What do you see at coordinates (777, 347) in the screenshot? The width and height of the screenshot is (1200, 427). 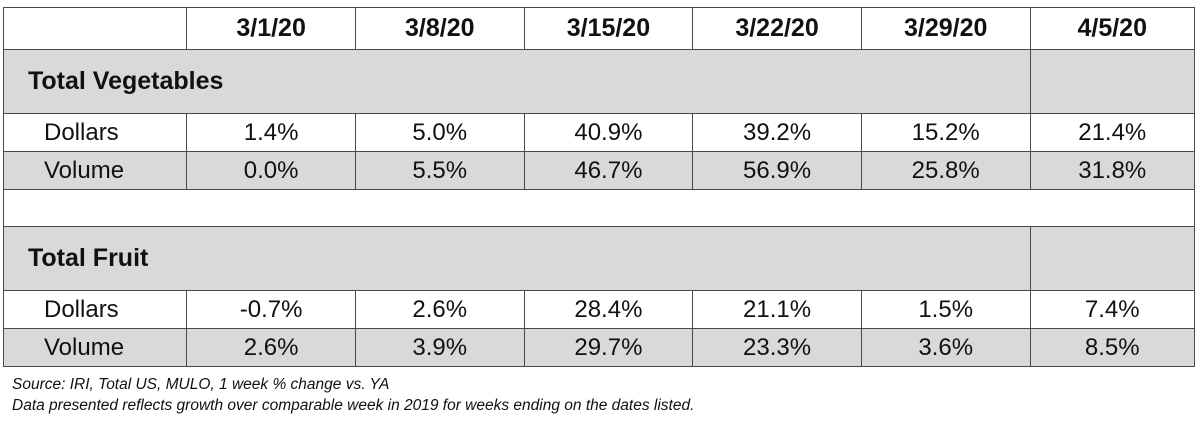 I see `table-cell: 23.3%` at bounding box center [777, 347].